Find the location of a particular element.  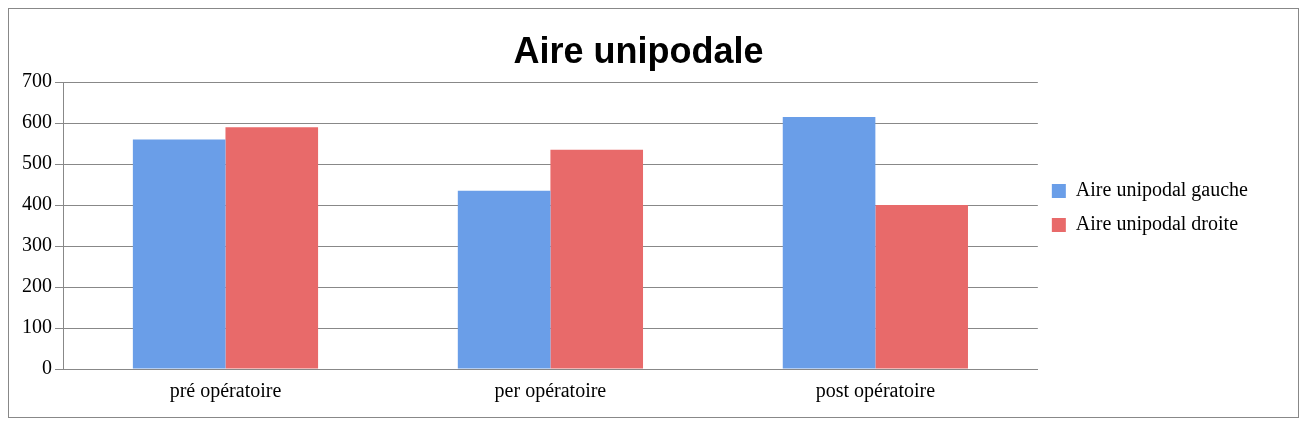

y-tick-label: 400 is located at coordinates (37, 203).